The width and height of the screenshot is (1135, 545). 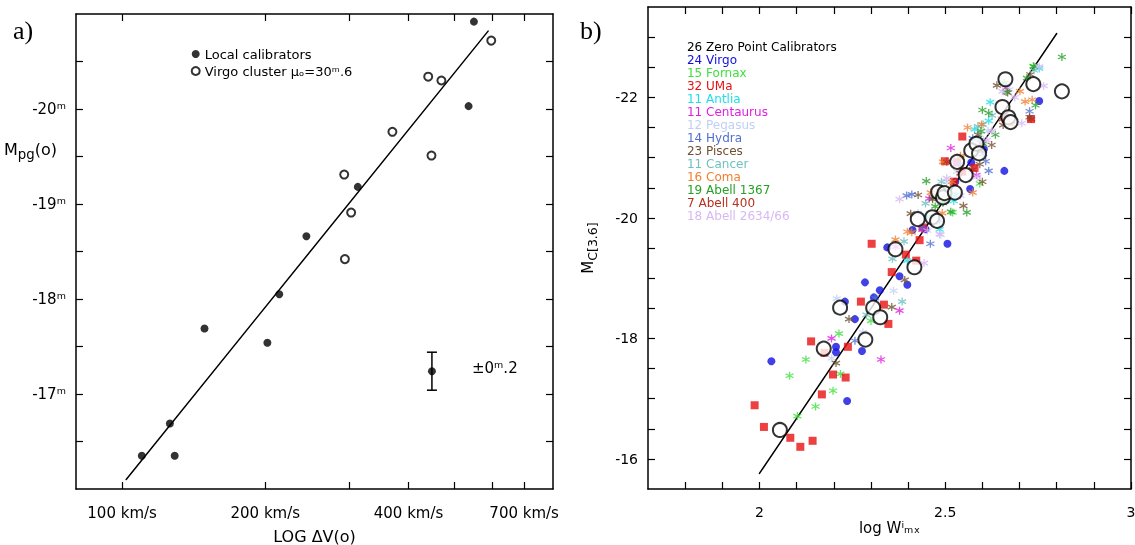 I want to click on text: 12 Pegasus, so click(x=721, y=124).